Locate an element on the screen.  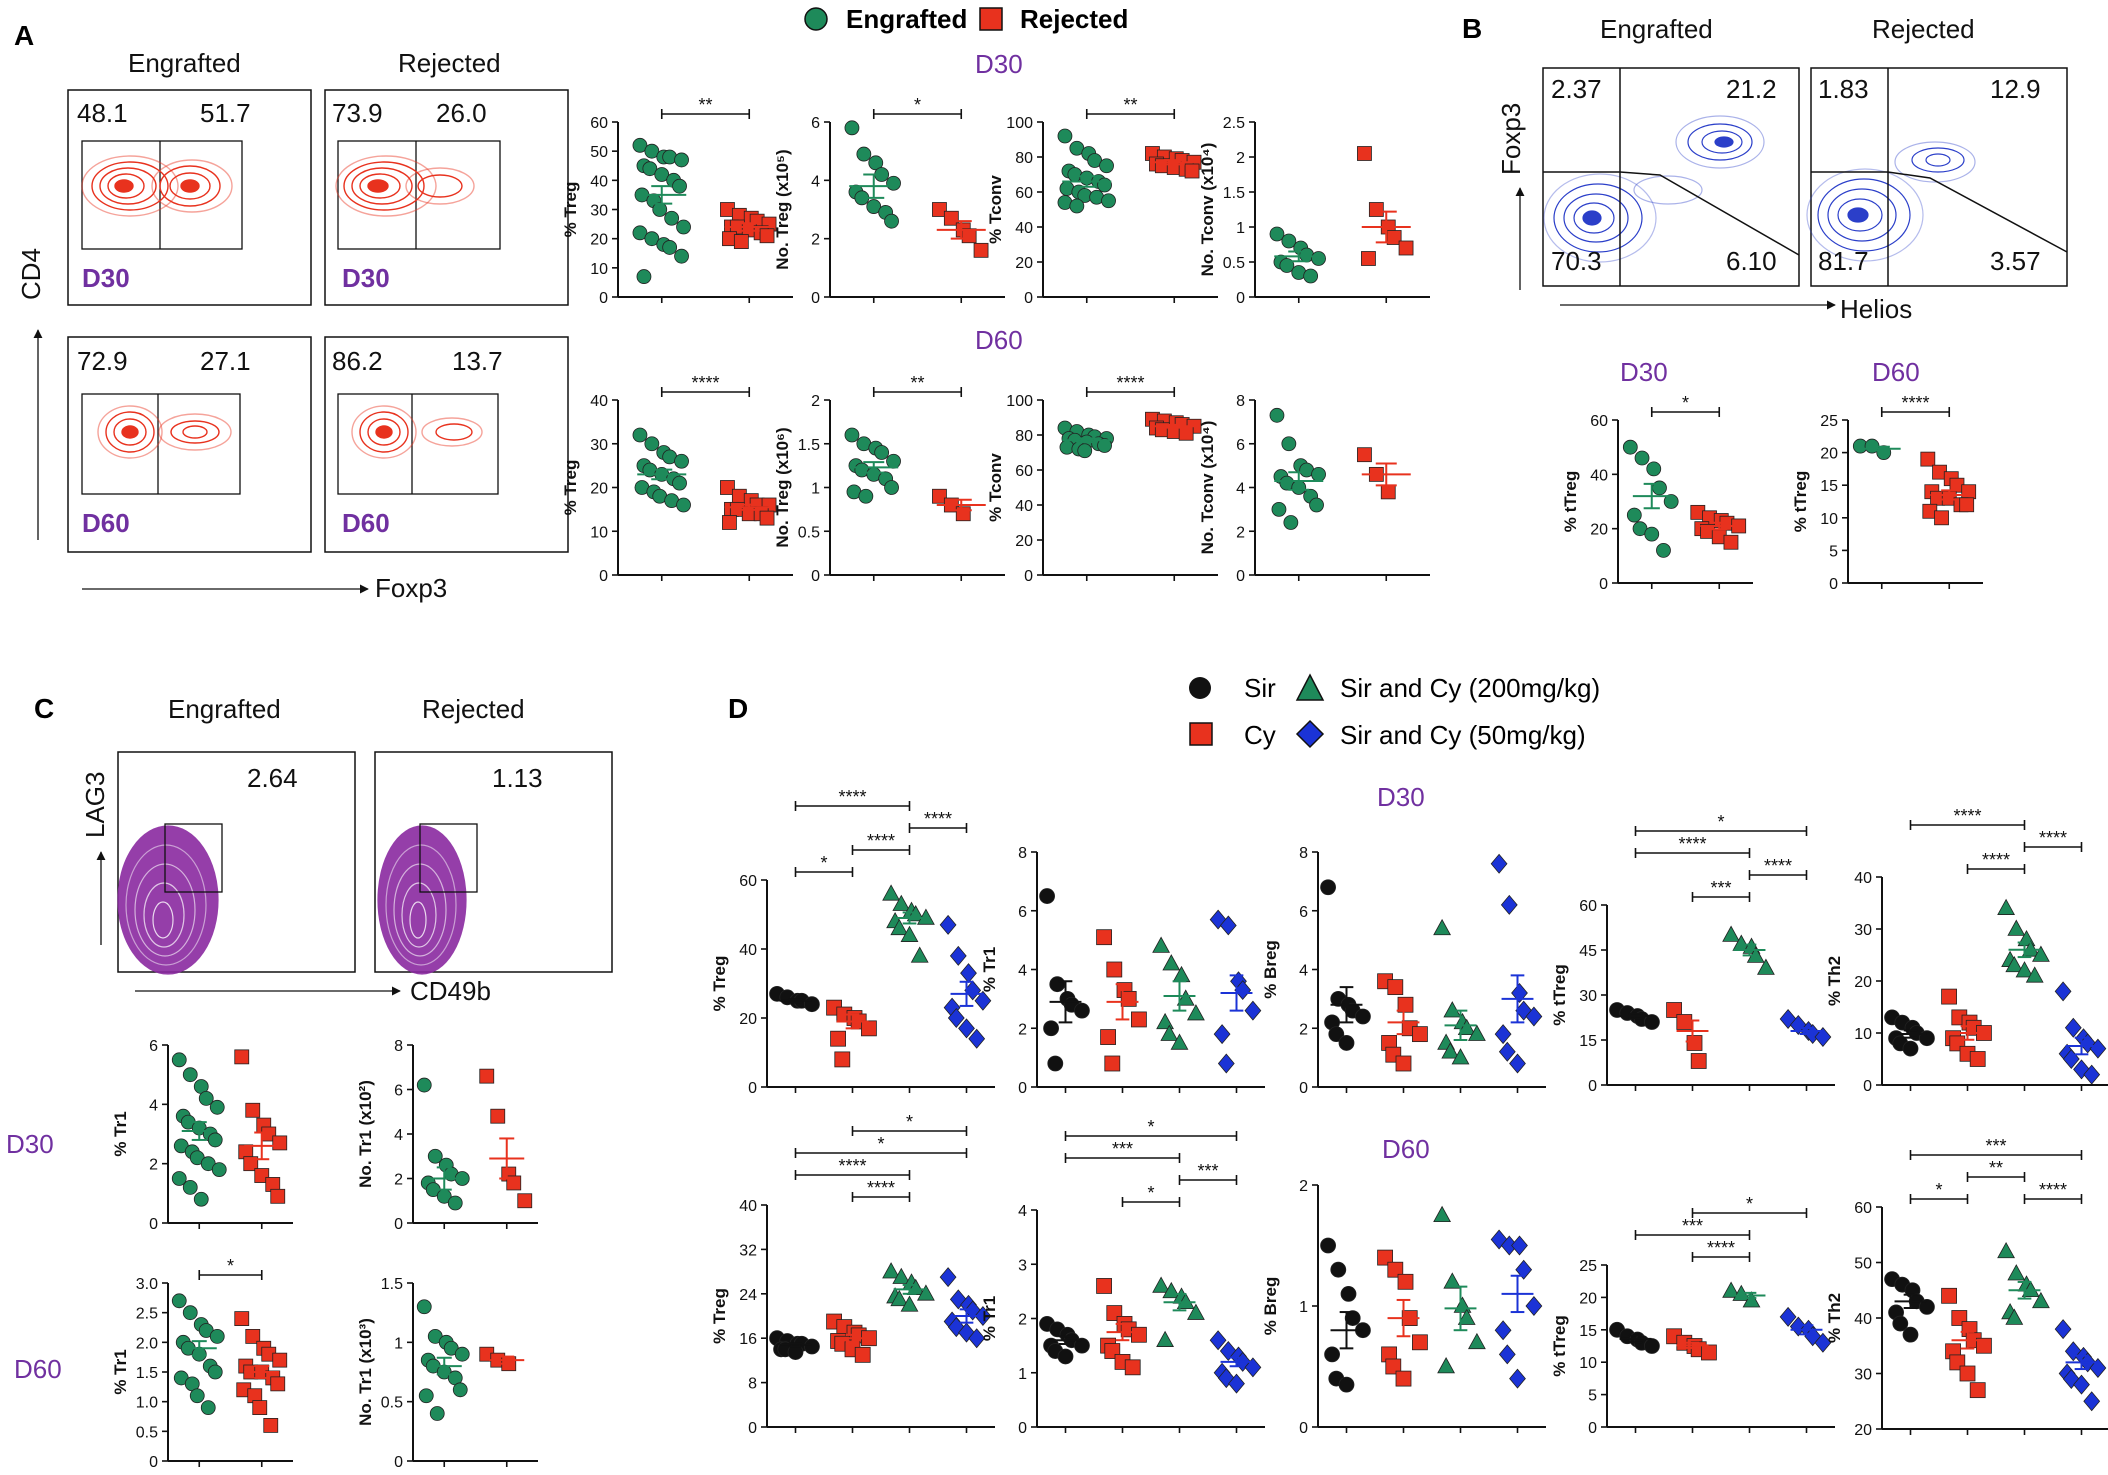
panel-label-c: C is located at coordinates (44, 708).